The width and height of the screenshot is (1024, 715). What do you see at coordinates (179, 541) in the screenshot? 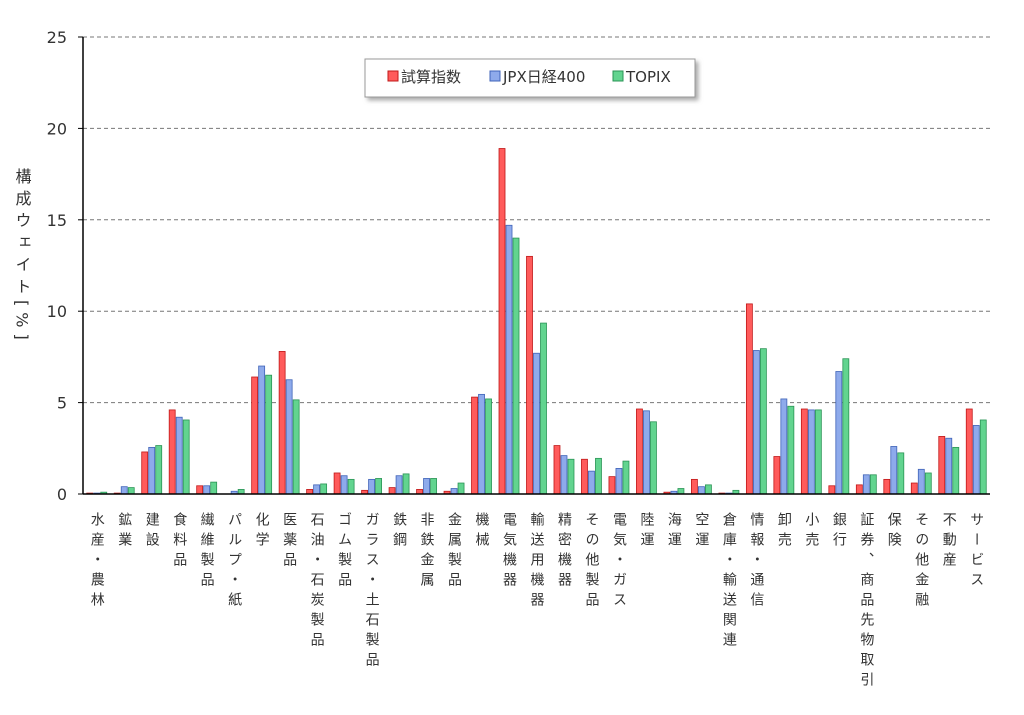
I see `x-tick-label: 食料品` at bounding box center [179, 541].